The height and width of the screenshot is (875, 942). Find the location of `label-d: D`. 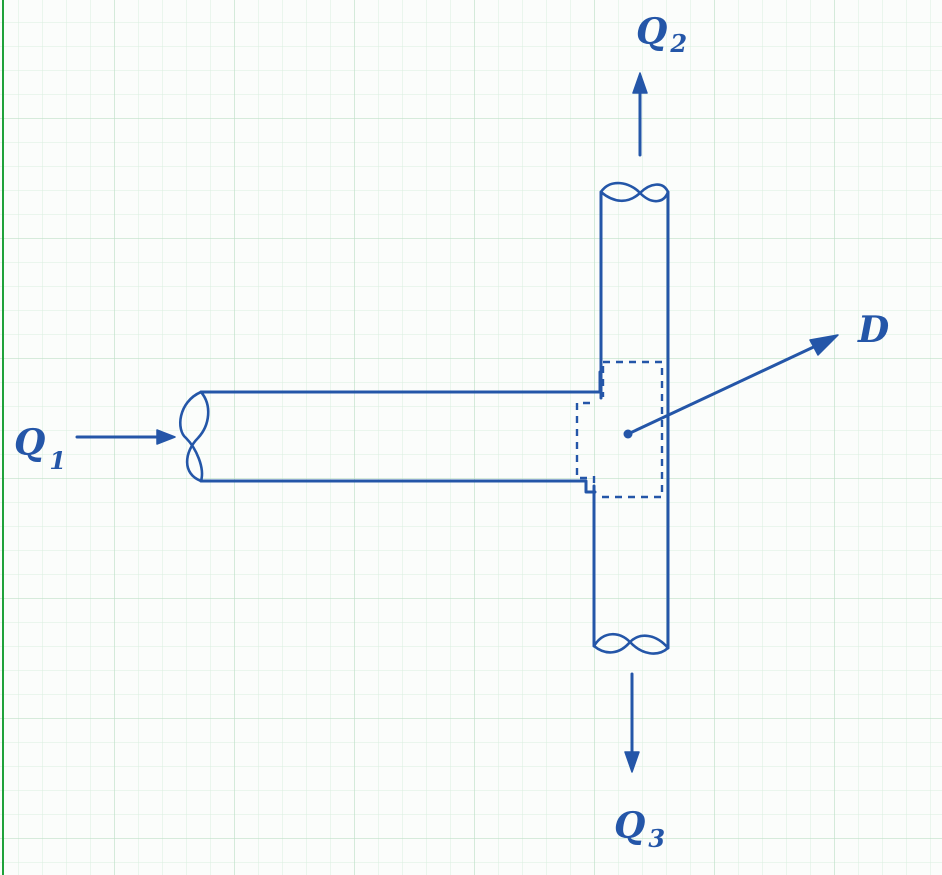

label-d: D is located at coordinates (873, 330).